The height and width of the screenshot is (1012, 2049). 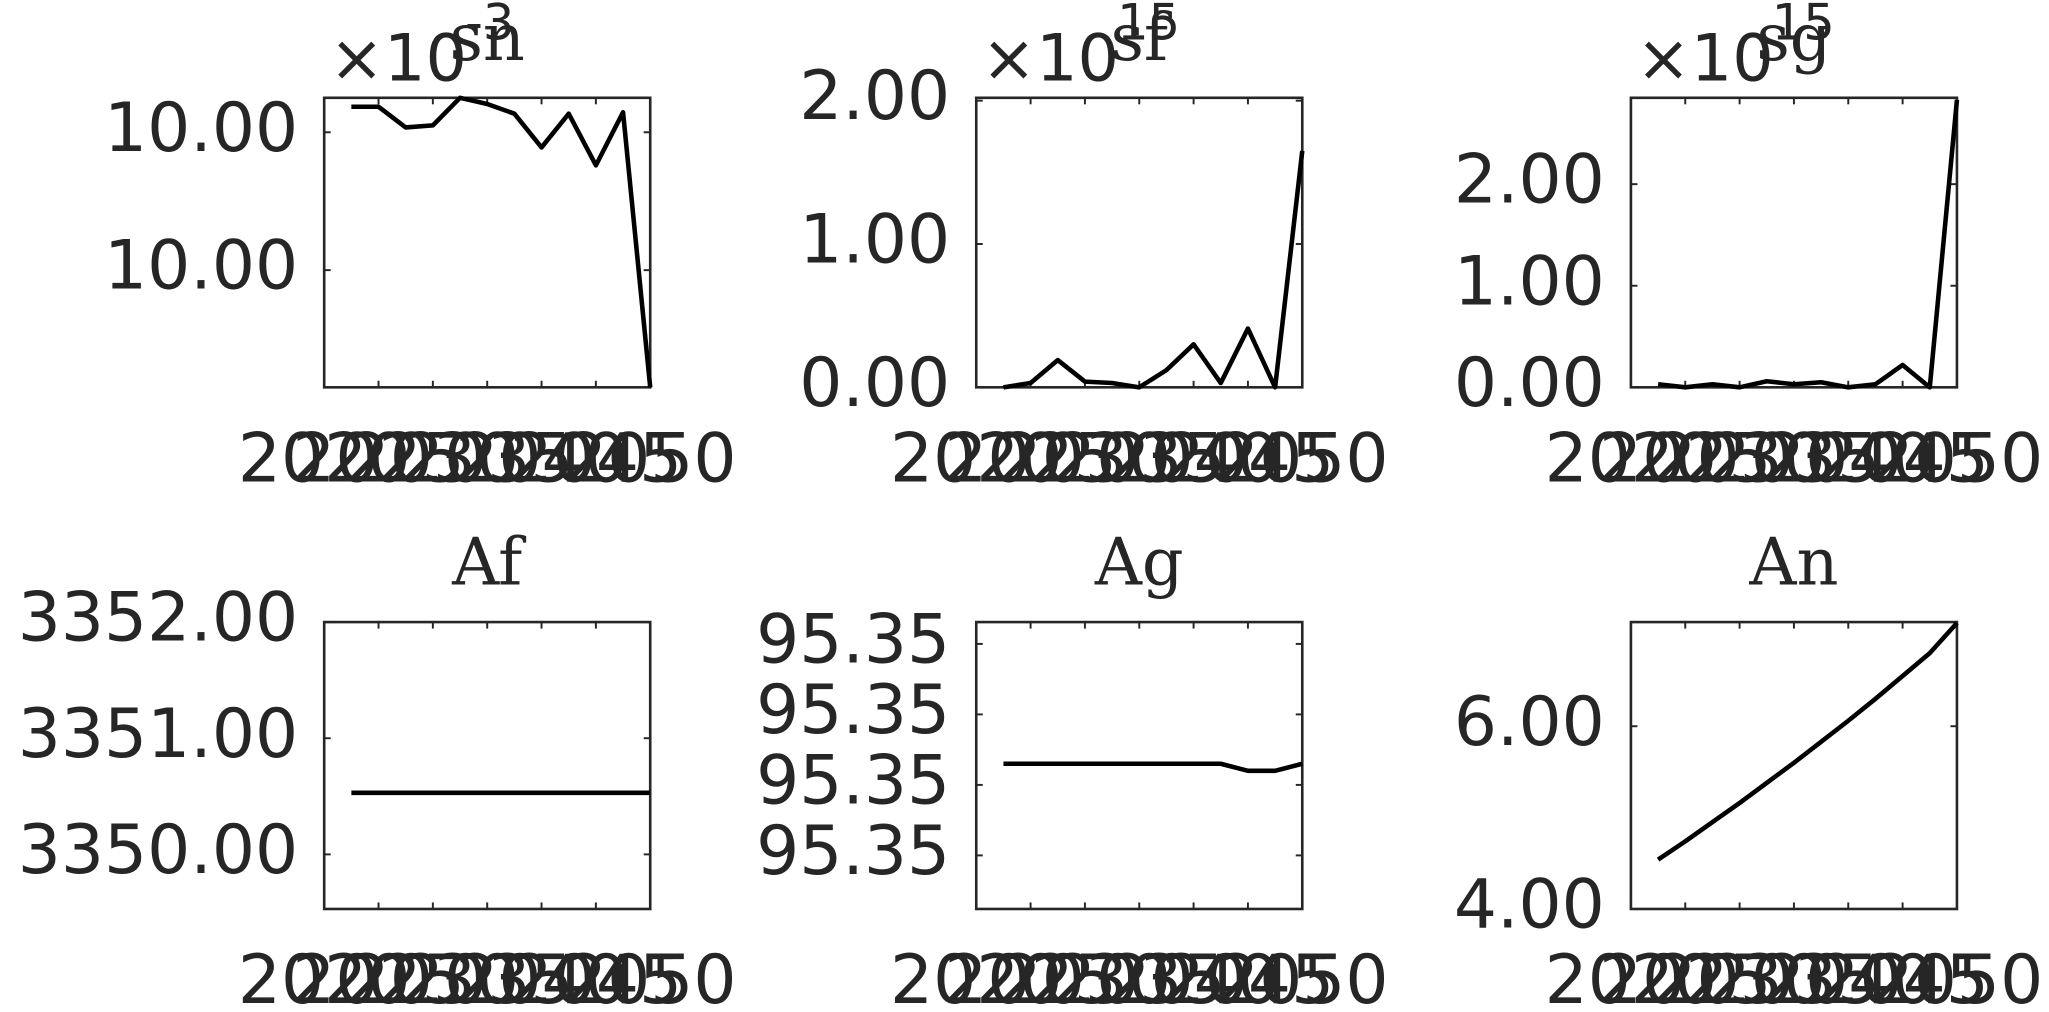 I want to click on subplot-title: sf, so click(x=1141, y=38).